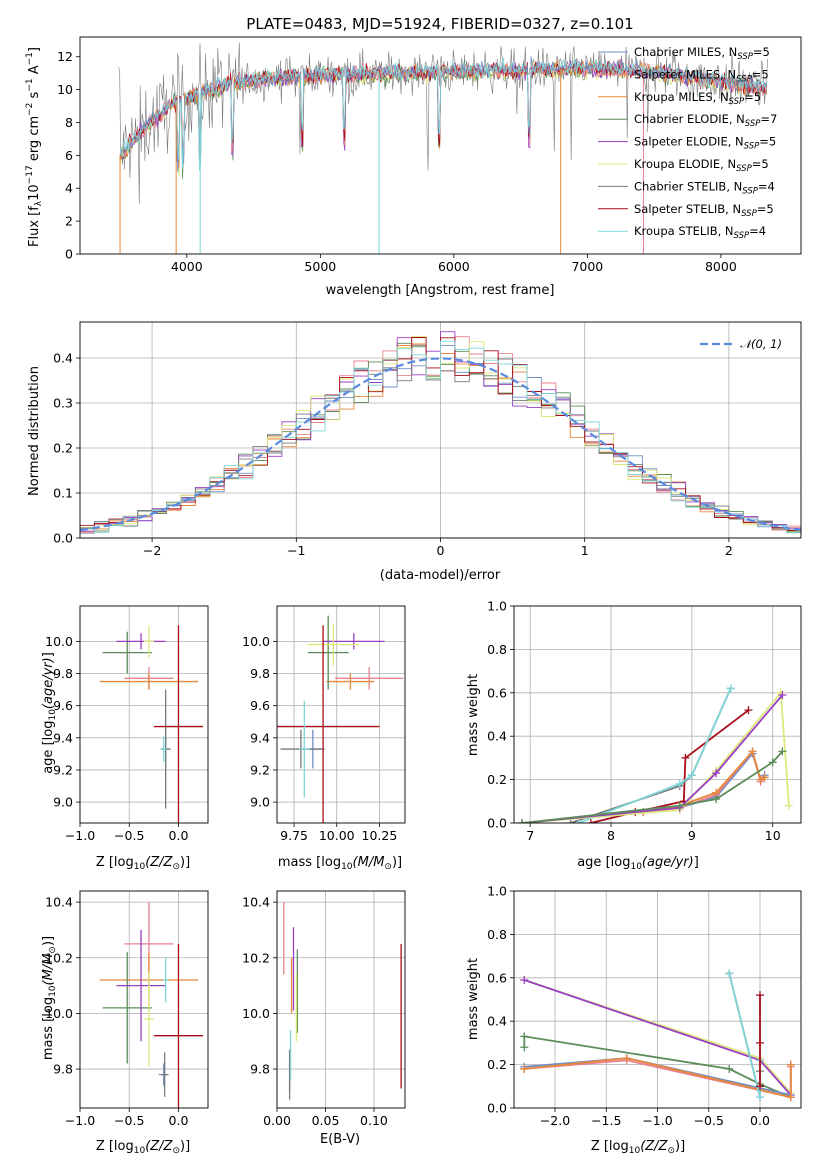 The image size is (819, 1170). I want to click on x-tick-label: −2.0, so click(555, 1120).